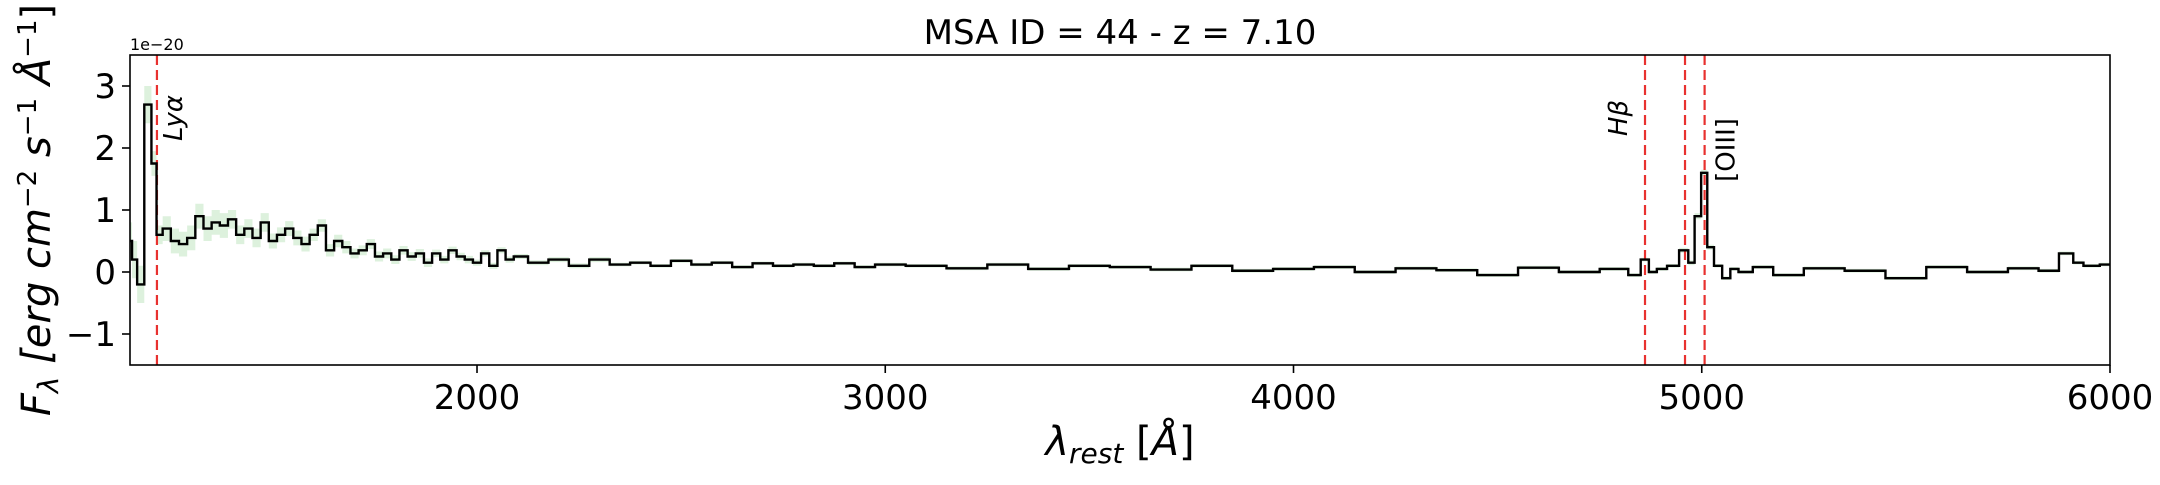 The width and height of the screenshot is (2160, 485). What do you see at coordinates (105, 273) in the screenshot?
I see `y-tick-label-1: 0` at bounding box center [105, 273].